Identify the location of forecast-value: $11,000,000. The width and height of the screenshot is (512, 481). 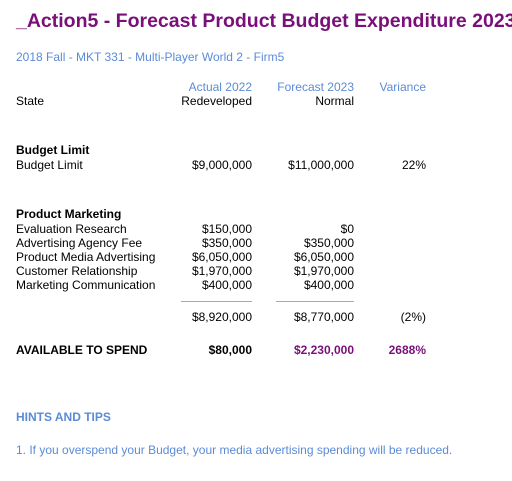
(321, 165).